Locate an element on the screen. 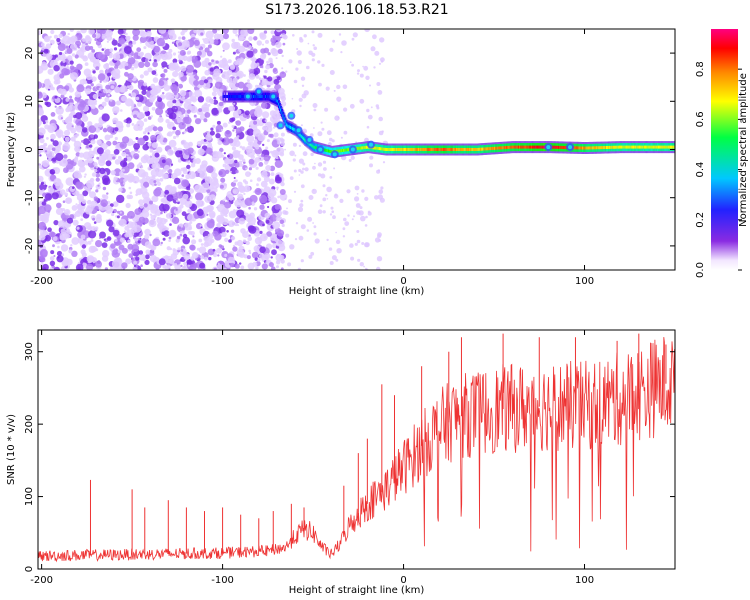  colorbar-tick-label: 0.8 is located at coordinates (700, 69).